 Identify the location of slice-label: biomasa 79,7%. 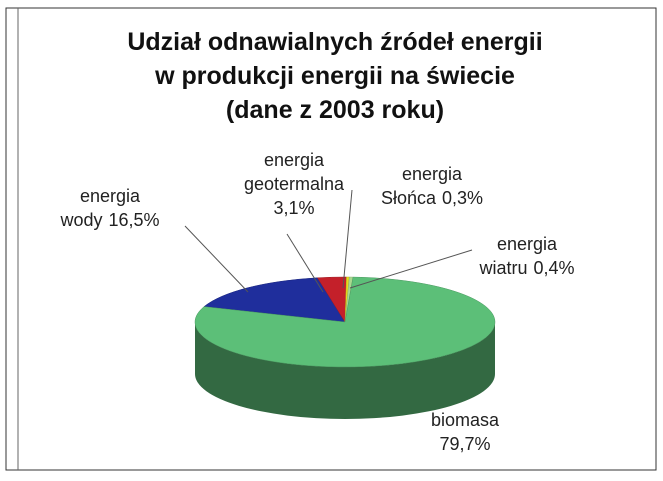
(465, 432).